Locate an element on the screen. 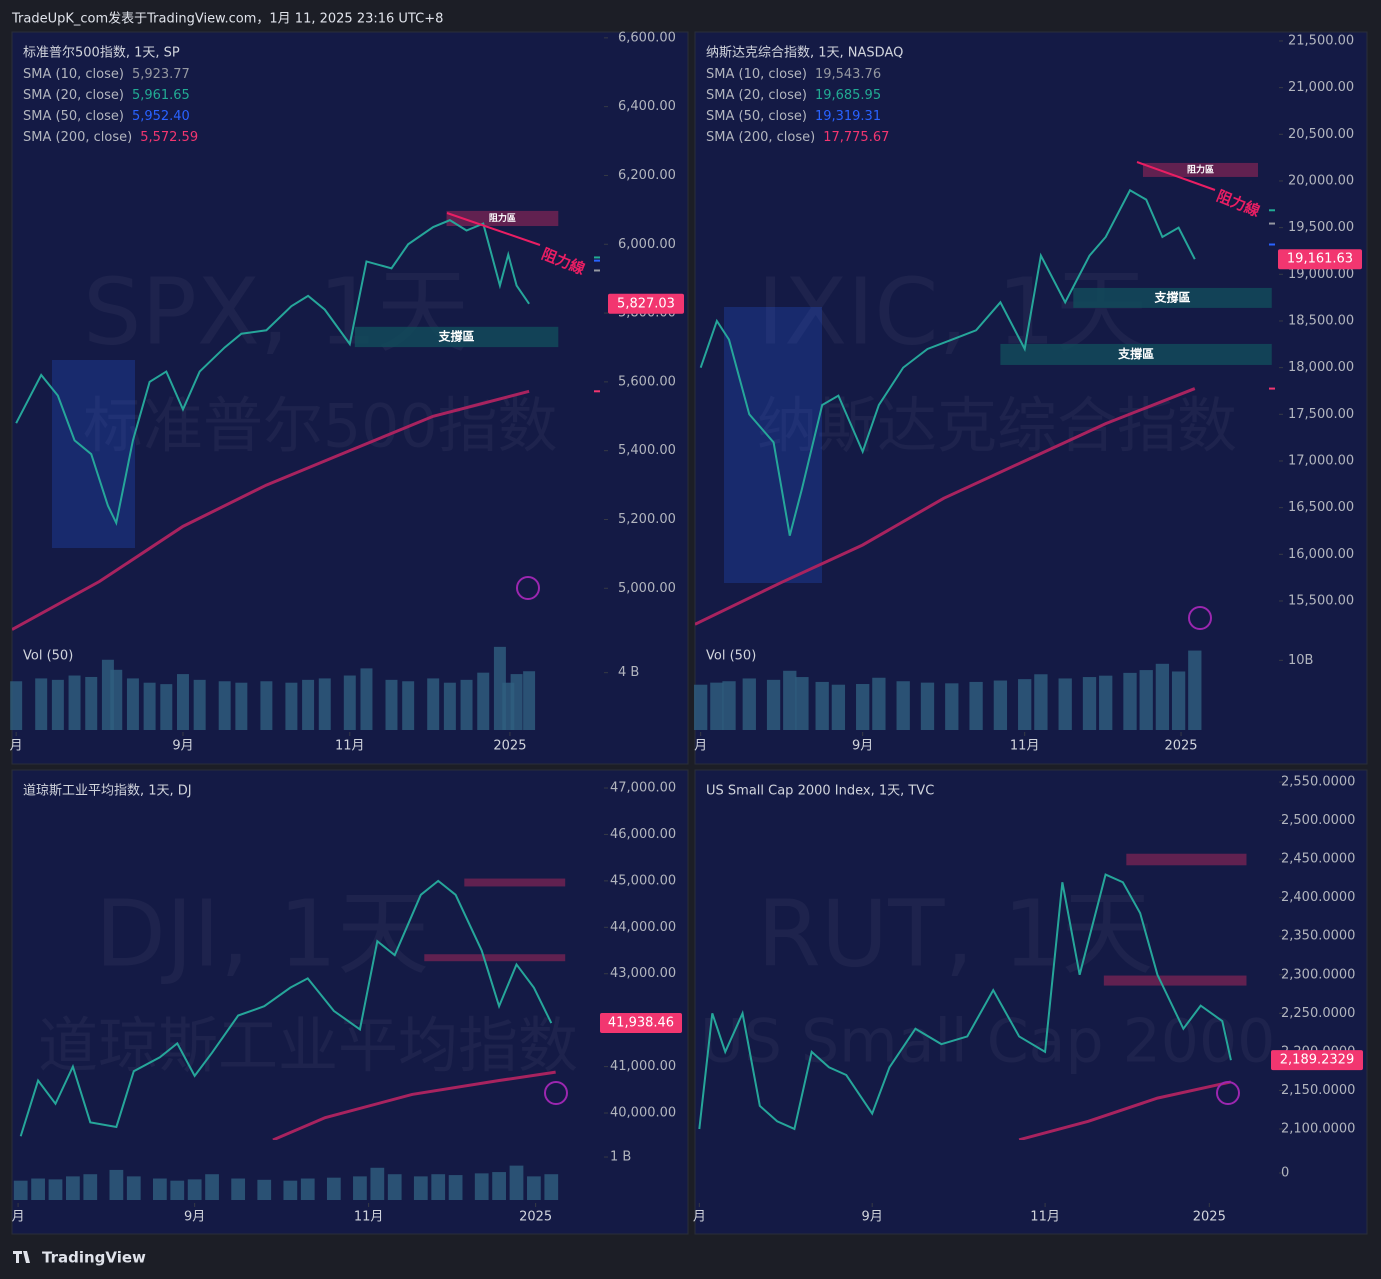 The height and width of the screenshot is (1279, 1381). y-tick-label: 47,000.00 is located at coordinates (643, 788).